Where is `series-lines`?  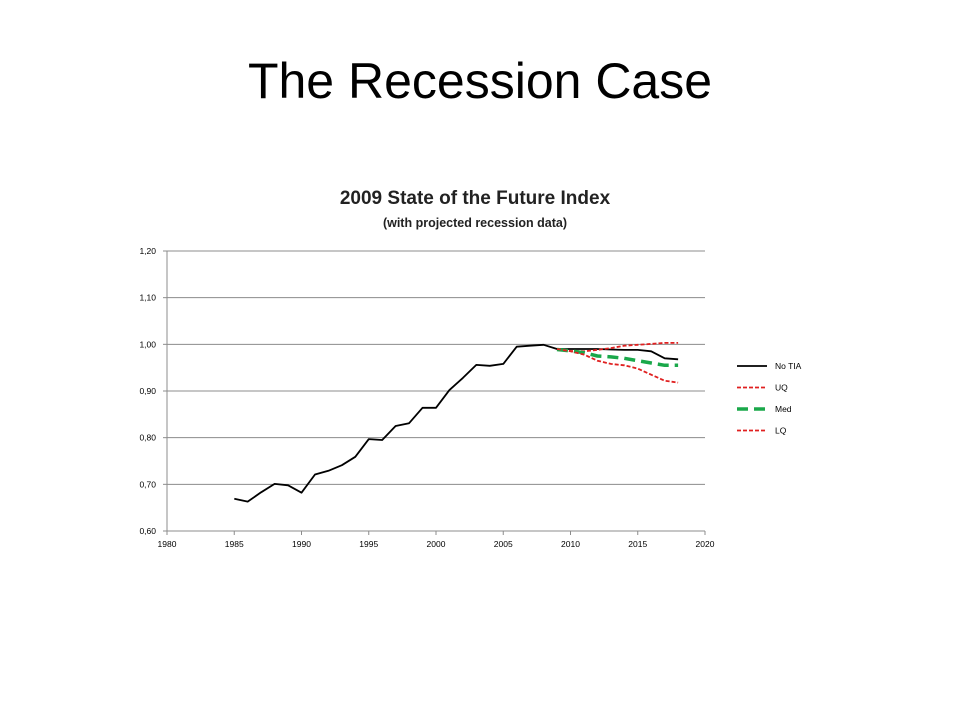
series-lines is located at coordinates (456, 422).